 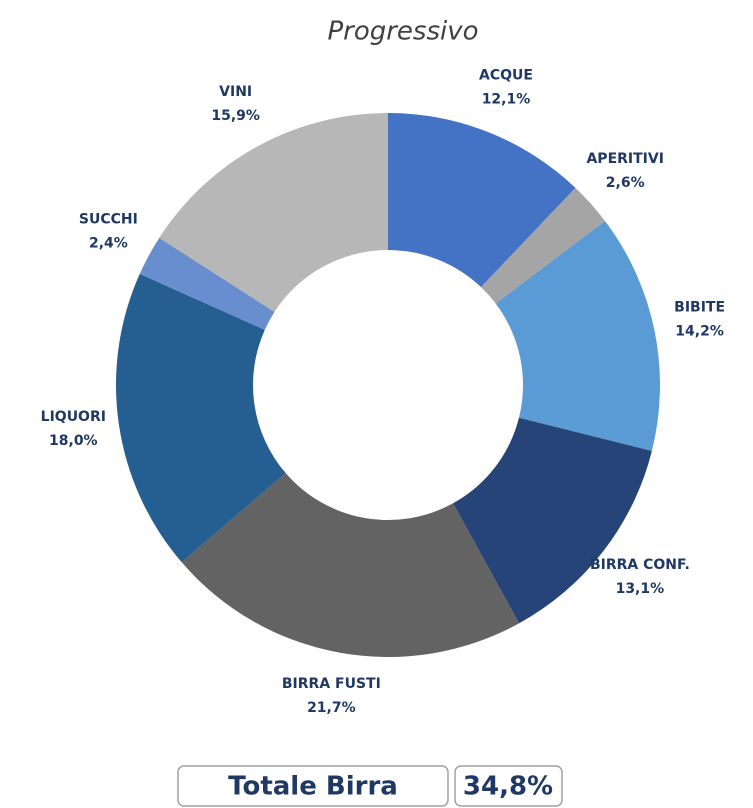 I want to click on total-value: 34,8%, so click(x=508, y=787).